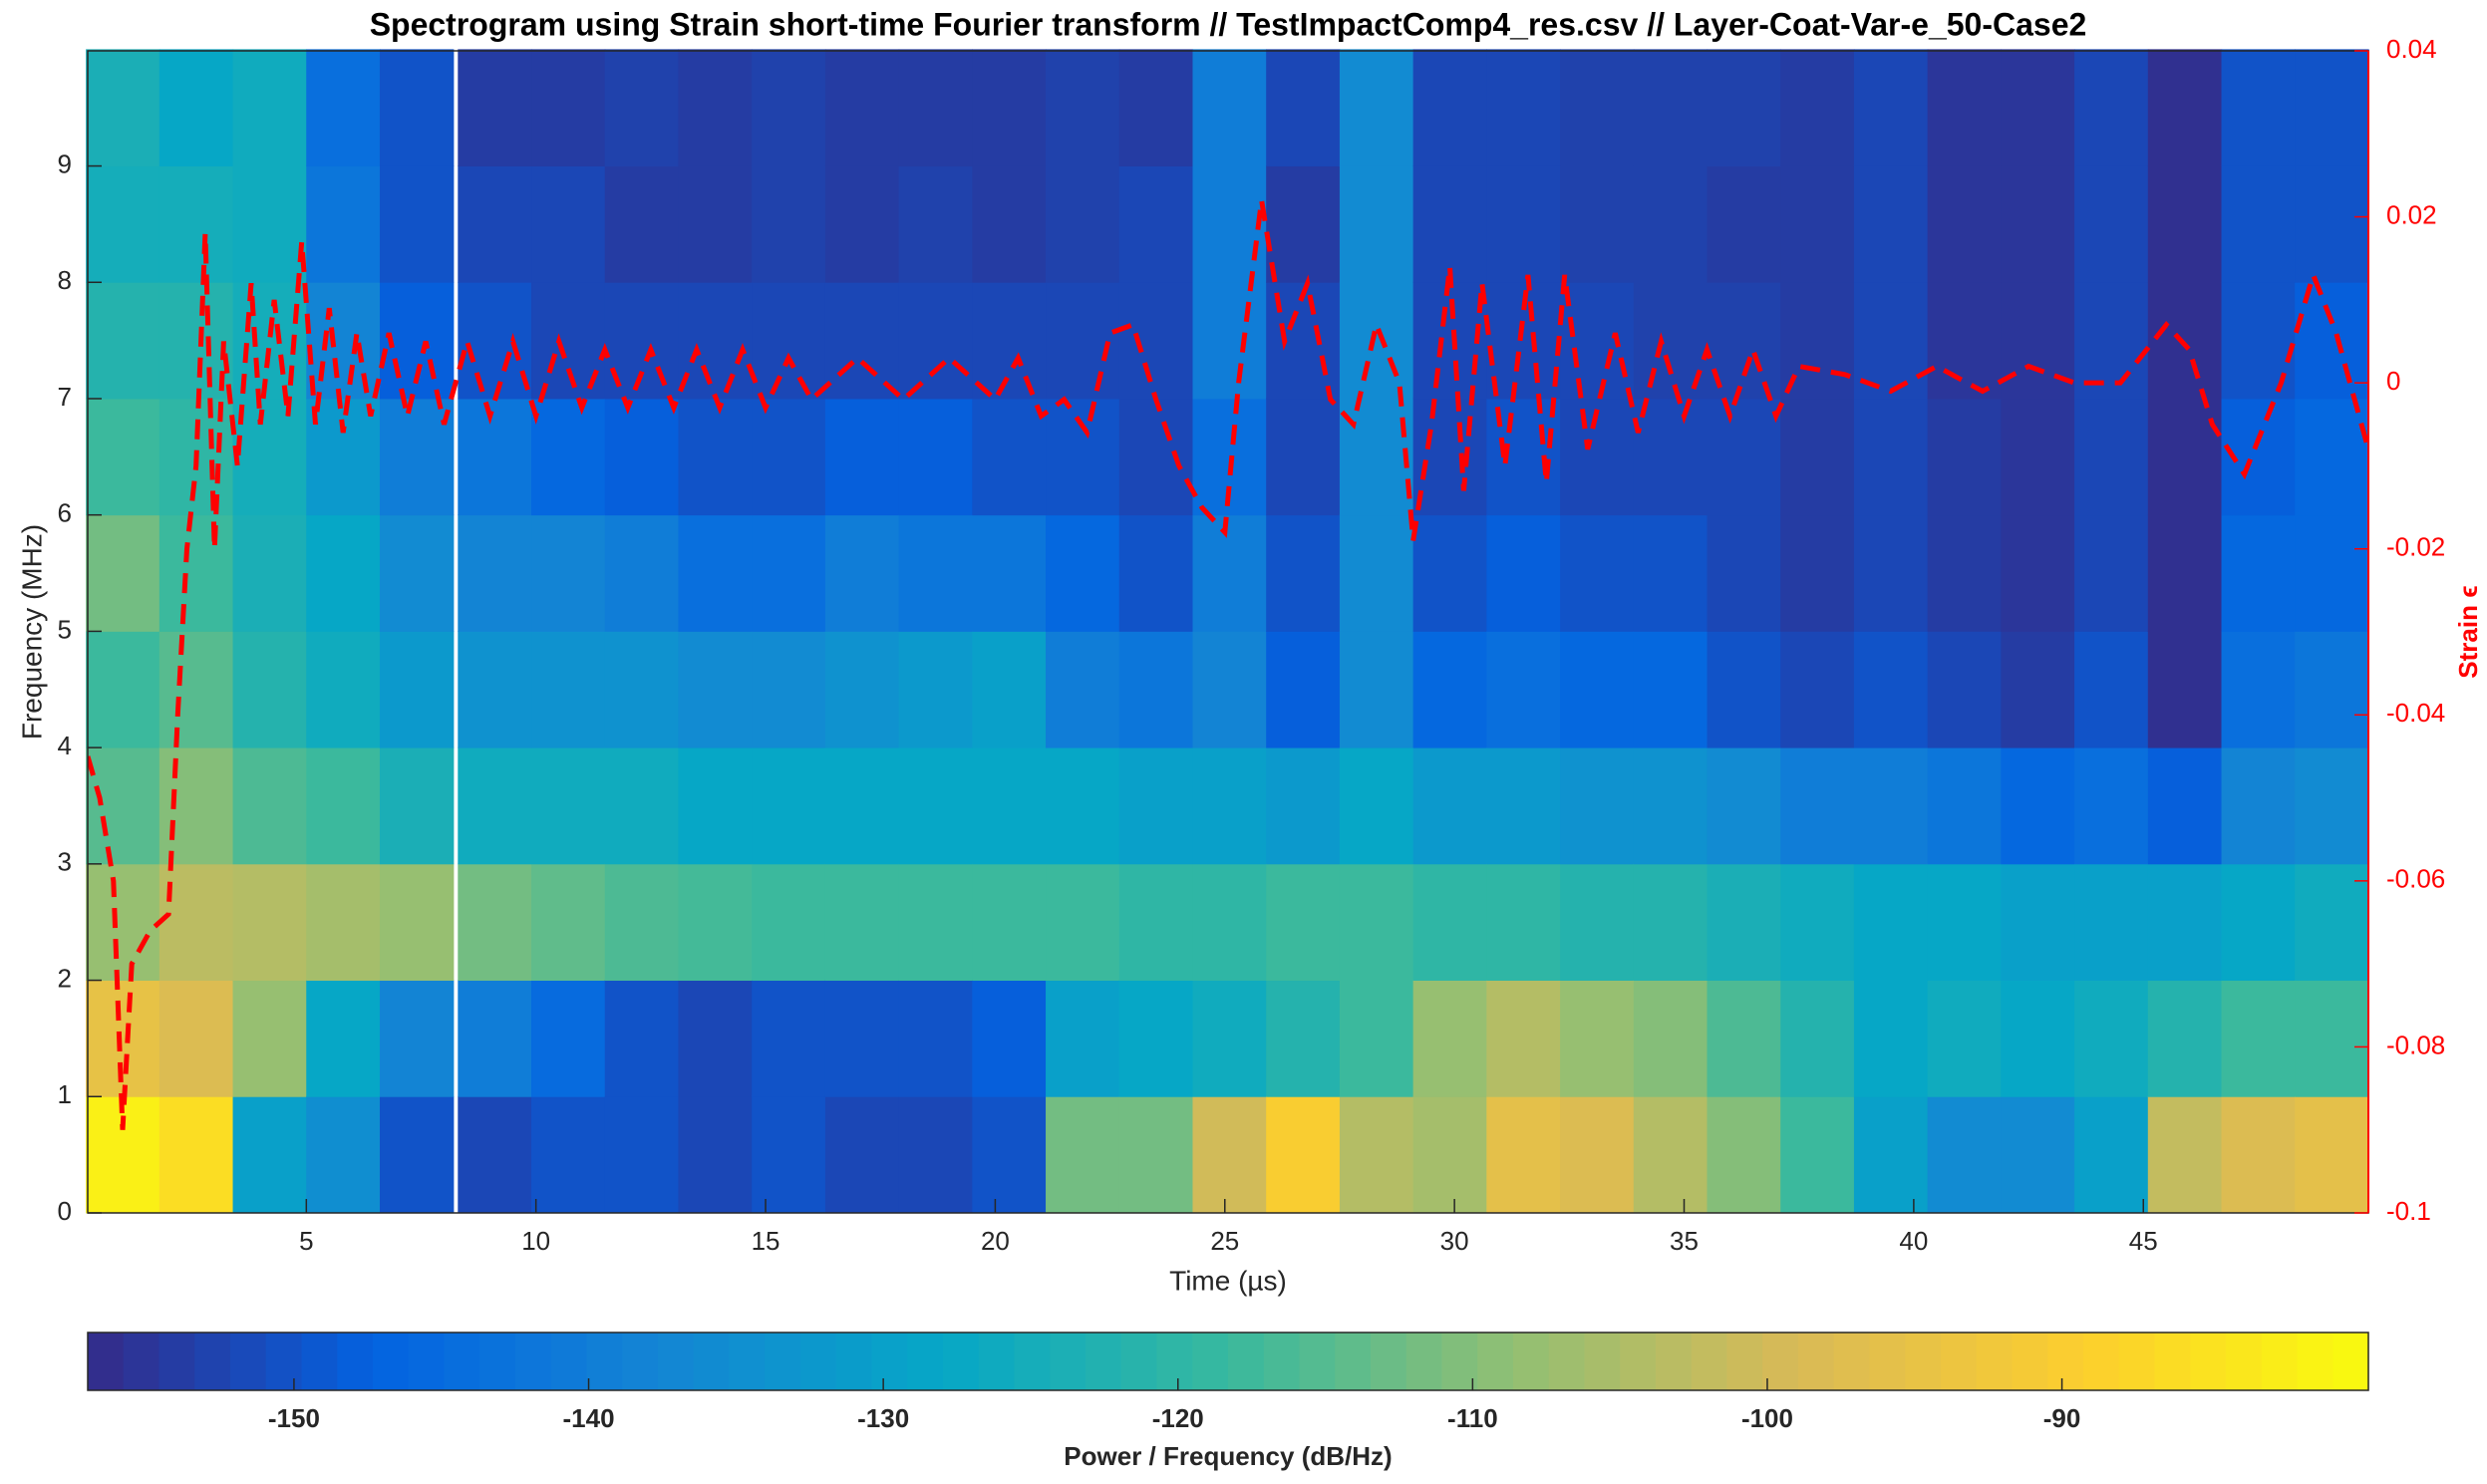 The image size is (2487, 1484). Describe the element at coordinates (883, 1418) in the screenshot. I see `colorbar-tick-label: -130` at that location.